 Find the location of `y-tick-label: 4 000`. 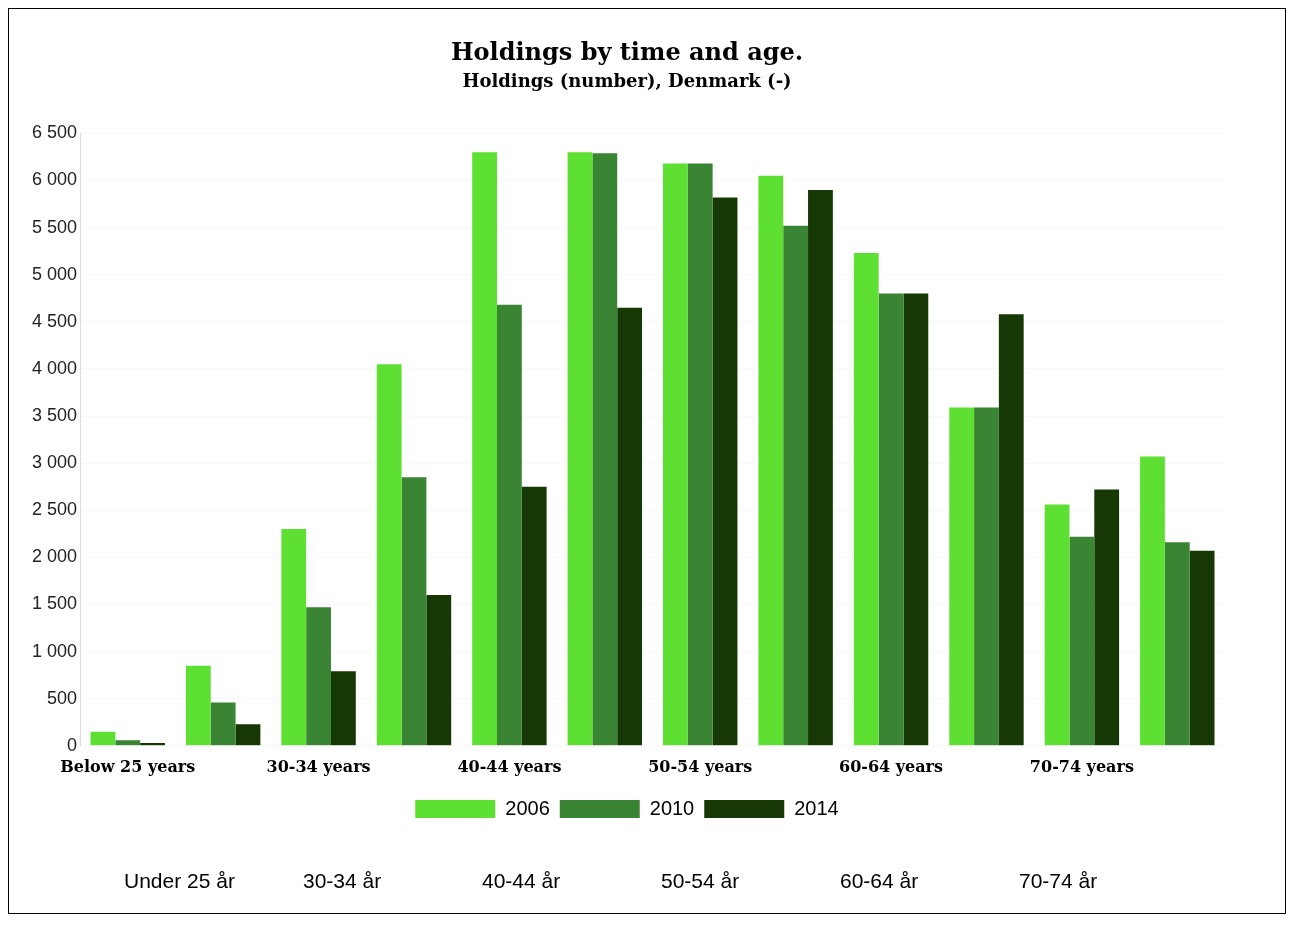

y-tick-label: 4 000 is located at coordinates (55, 367).